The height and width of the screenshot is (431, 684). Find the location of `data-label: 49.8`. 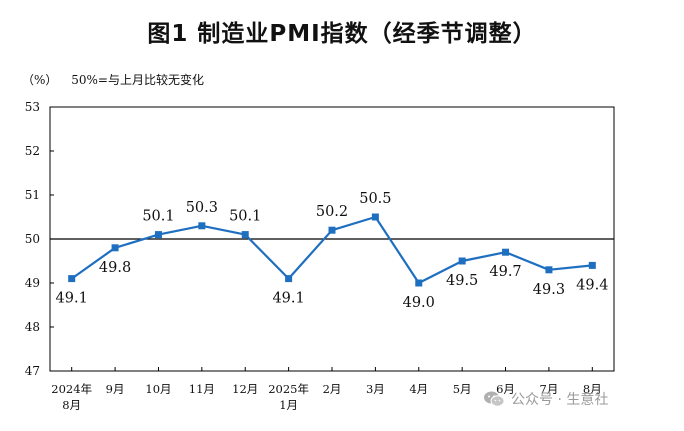

data-label: 49.8 is located at coordinates (115, 268).